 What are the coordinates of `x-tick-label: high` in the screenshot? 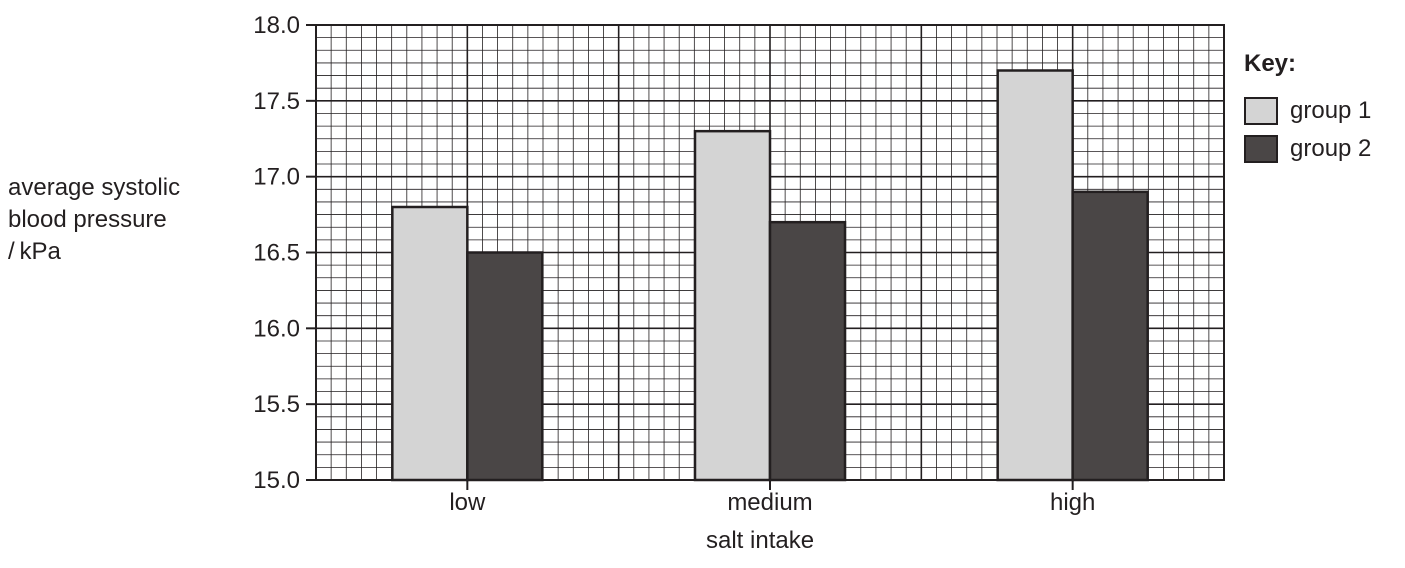 It's located at (1072, 502).